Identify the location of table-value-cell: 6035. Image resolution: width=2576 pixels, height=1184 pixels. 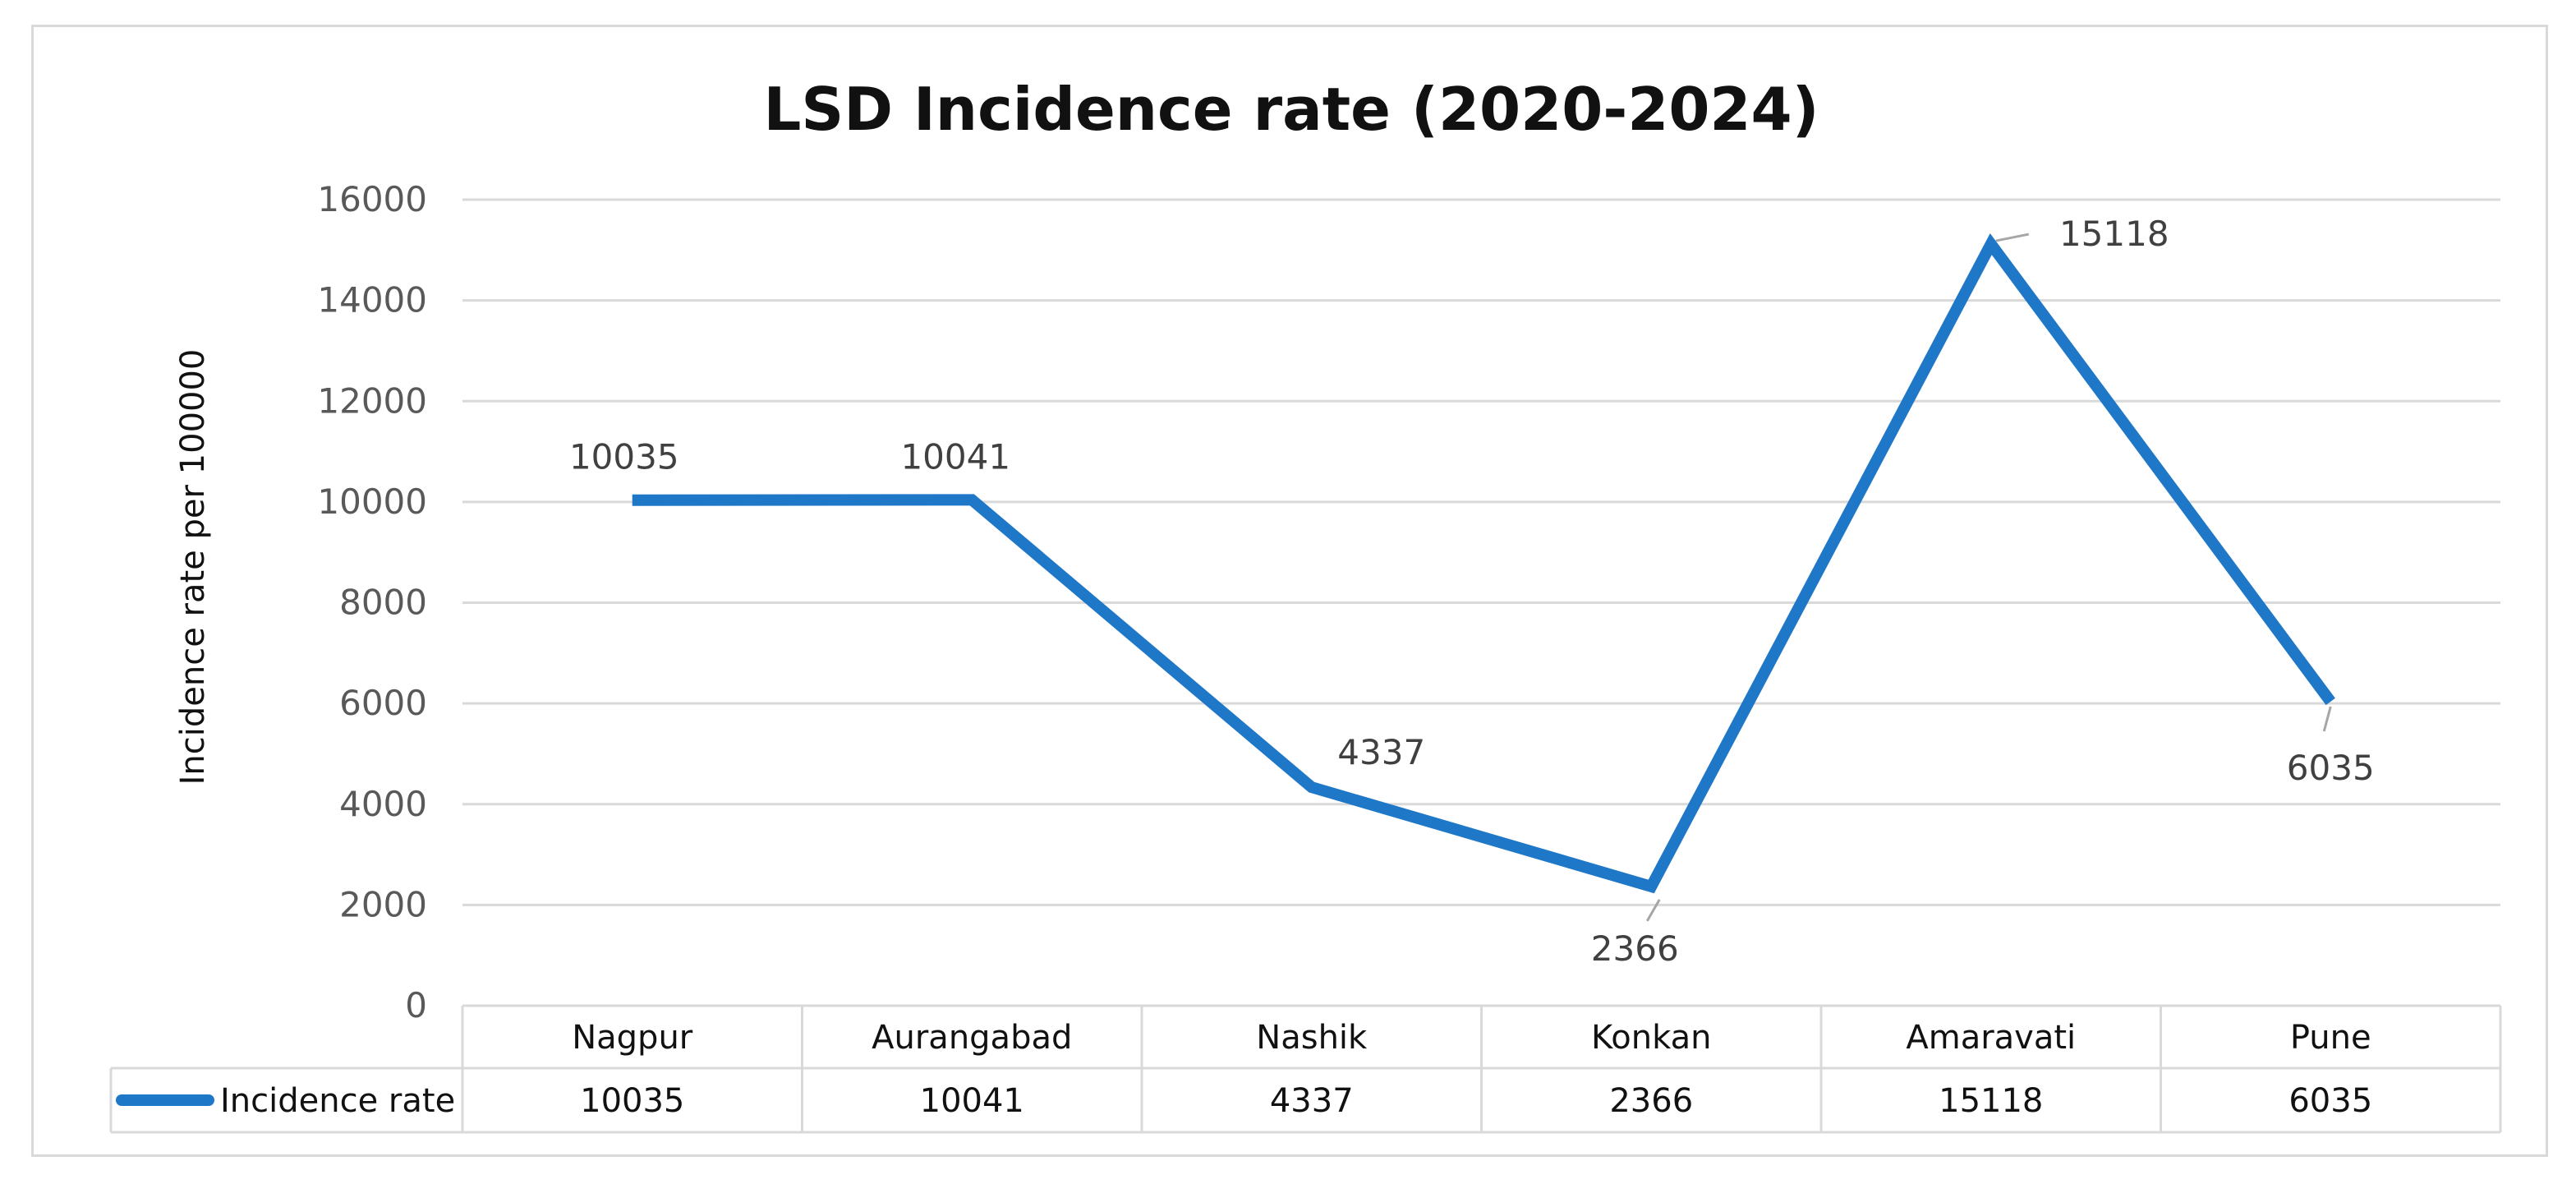
(2330, 1101).